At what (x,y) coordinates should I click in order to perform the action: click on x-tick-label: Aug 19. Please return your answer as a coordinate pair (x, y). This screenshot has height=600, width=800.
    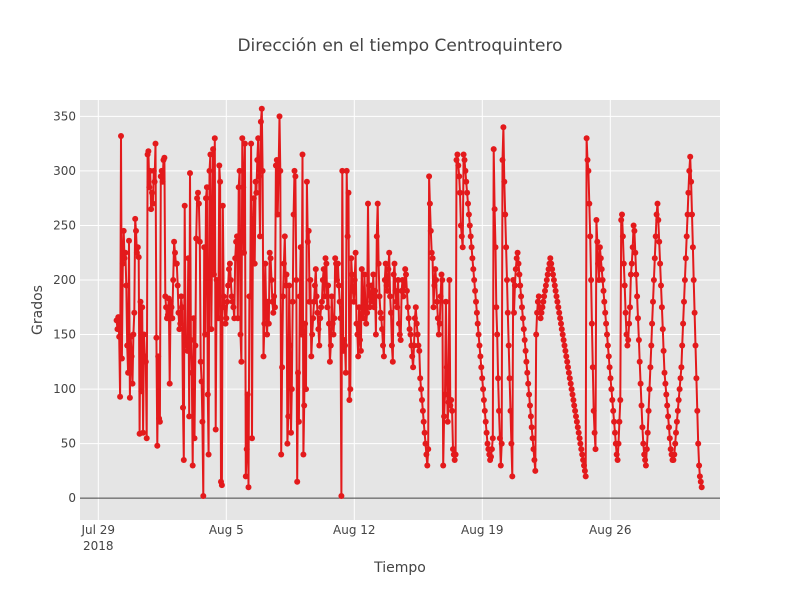
    Looking at the image, I should click on (482, 530).